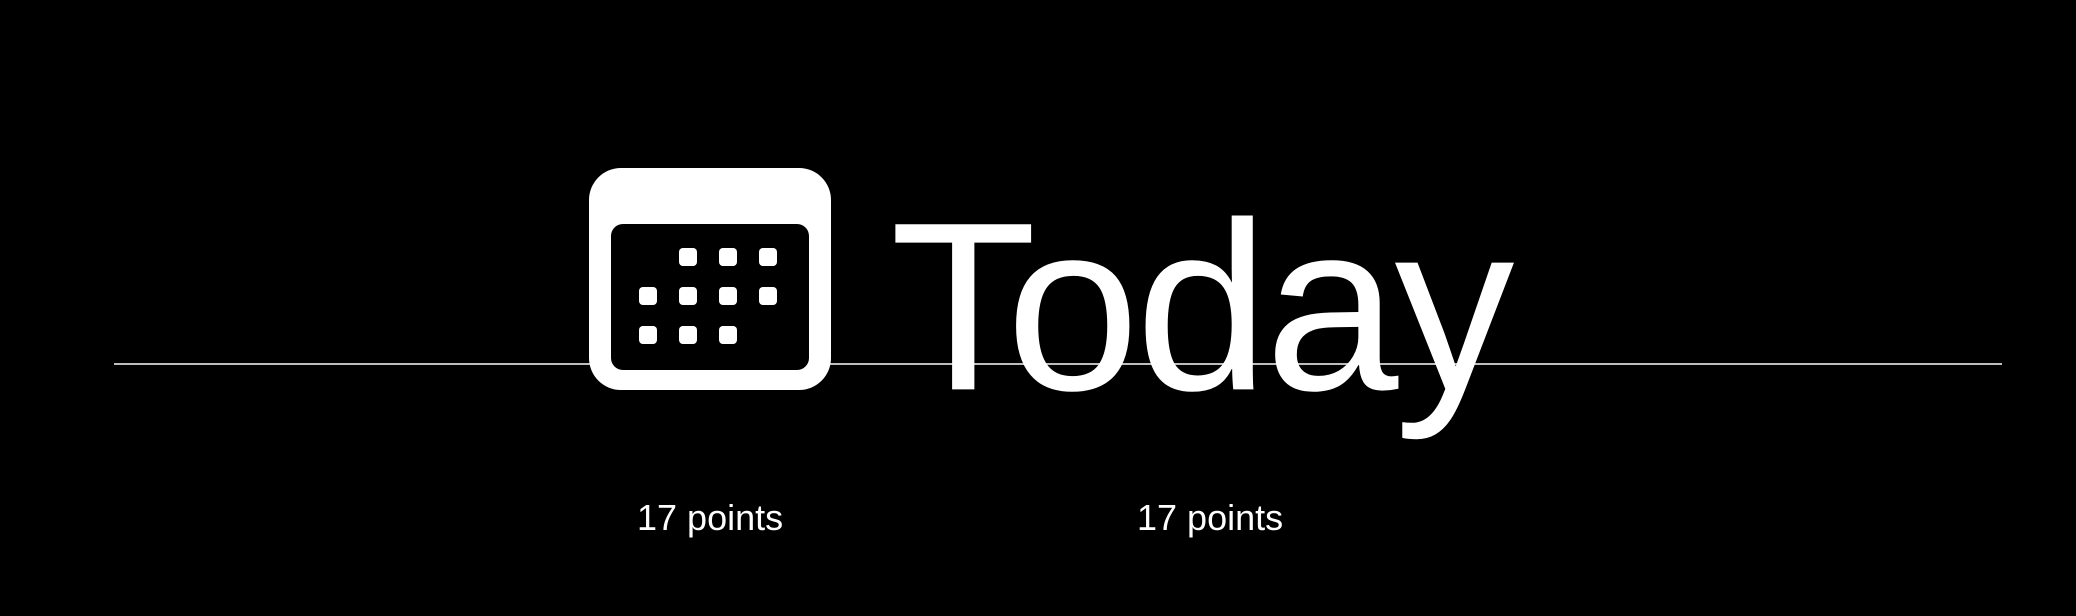 This screenshot has width=2076, height=616. What do you see at coordinates (710, 517) in the screenshot?
I see `symbol-size-caption: 17 points` at bounding box center [710, 517].